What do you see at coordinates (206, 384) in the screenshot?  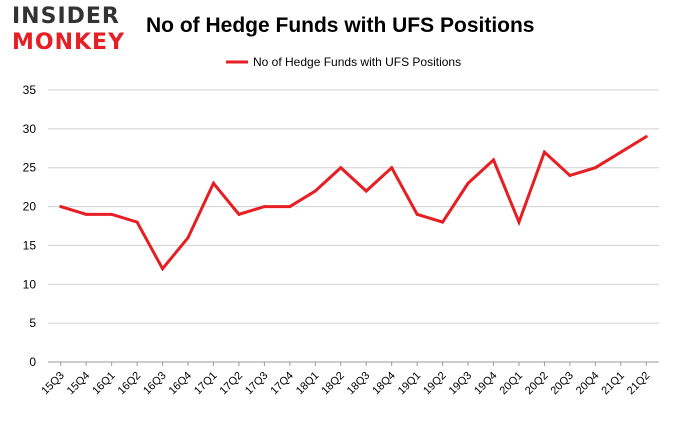 I see `x-tick-label: 17Q1` at bounding box center [206, 384].